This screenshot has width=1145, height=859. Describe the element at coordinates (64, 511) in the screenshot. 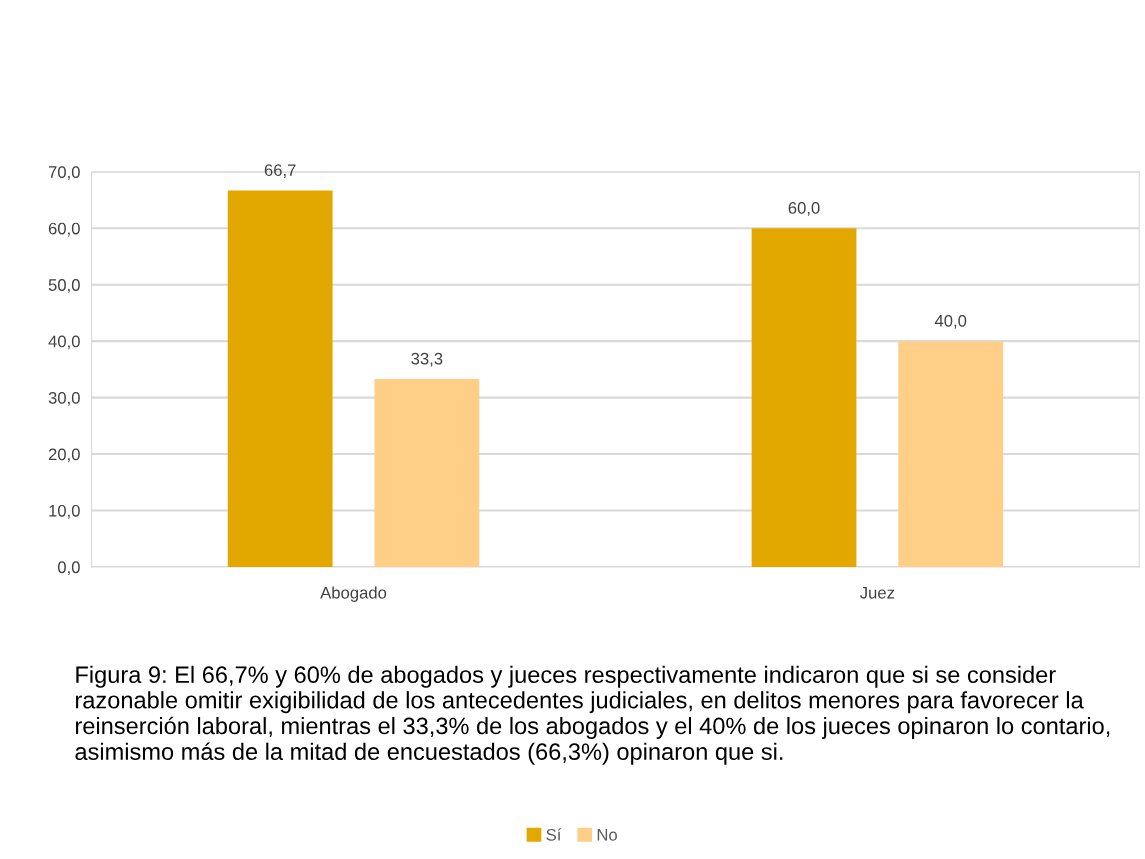

I see `y-tick-label: 10,0` at that location.